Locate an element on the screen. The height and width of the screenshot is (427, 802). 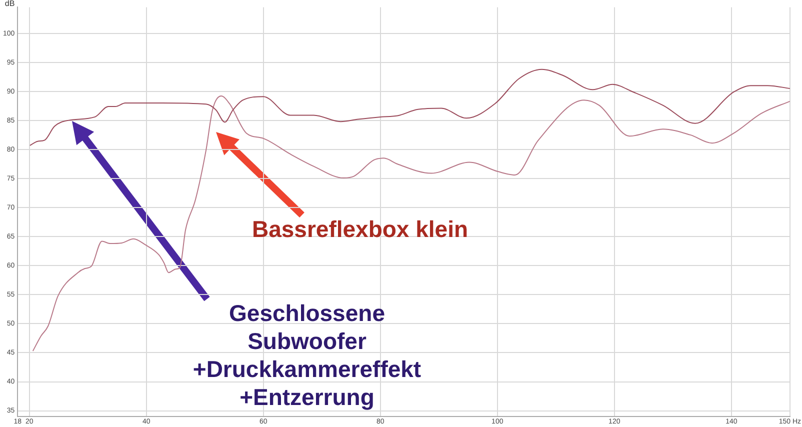
annotation: Bassreflexbox klein is located at coordinates (360, 229).